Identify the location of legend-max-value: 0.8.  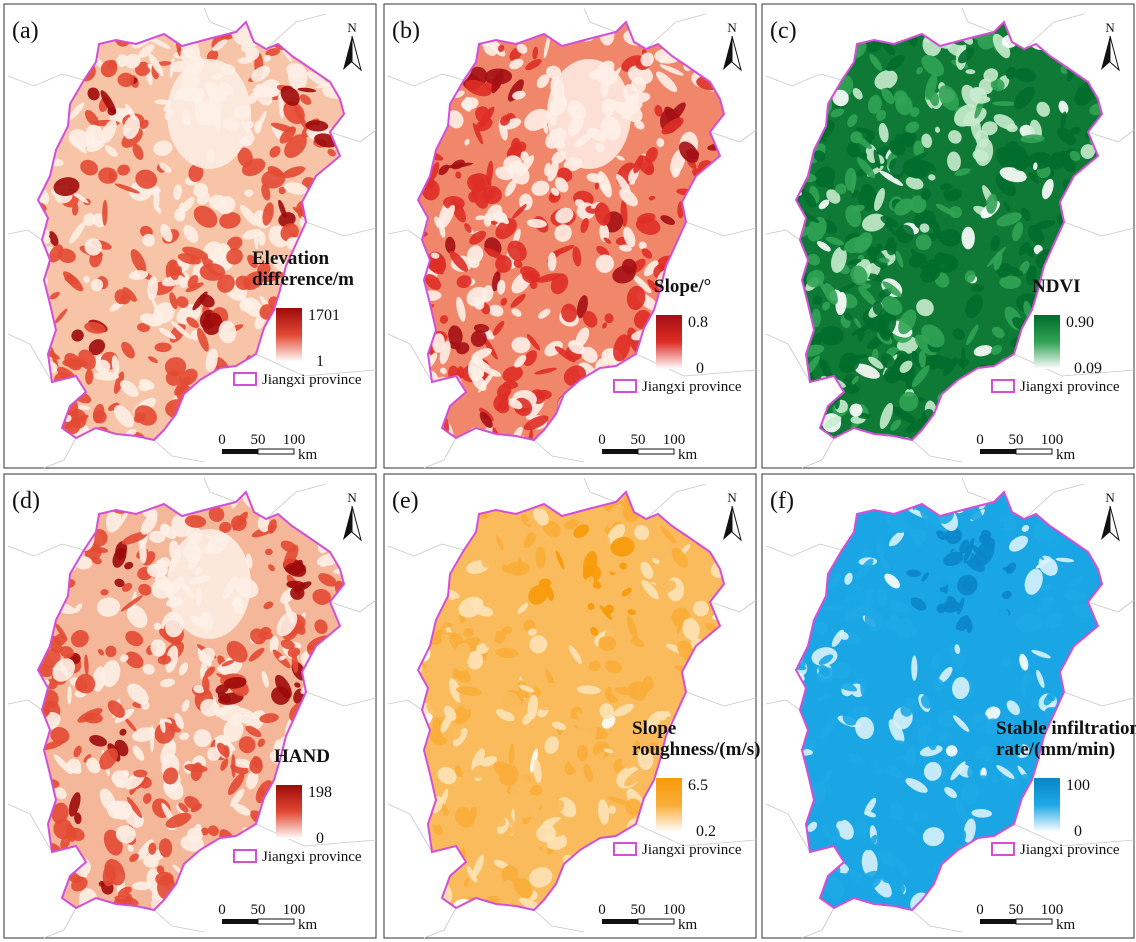
(698, 322).